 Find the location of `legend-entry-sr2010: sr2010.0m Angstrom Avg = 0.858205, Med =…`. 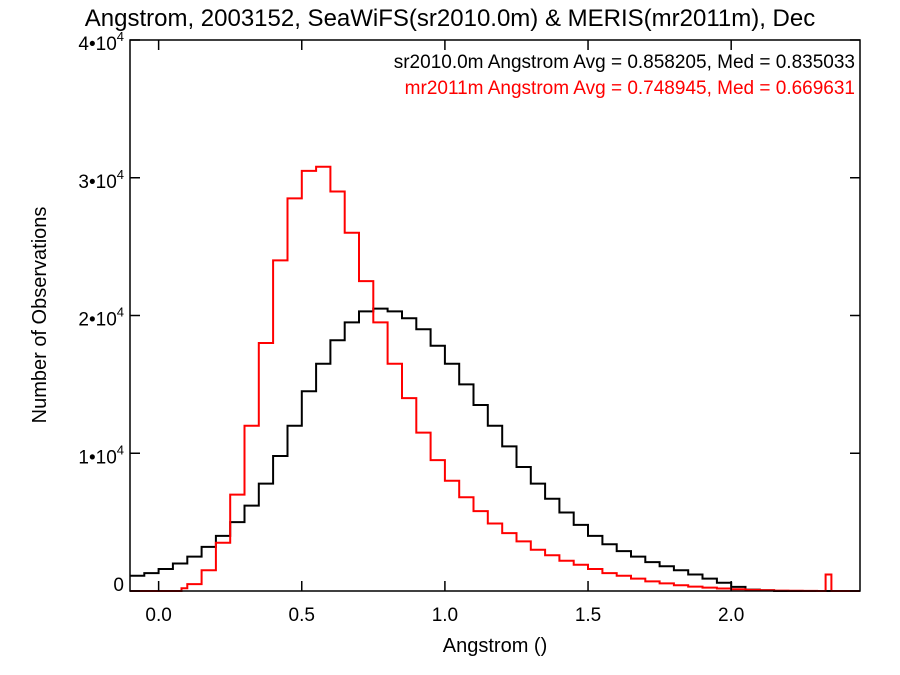

legend-entry-sr2010: sr2010.0m Angstrom Avg = 0.858205, Med =… is located at coordinates (624, 62).